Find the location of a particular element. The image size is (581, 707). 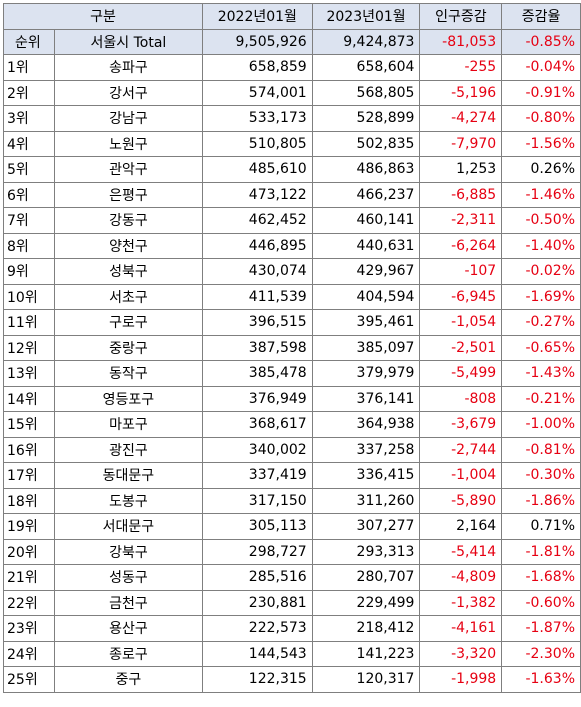

rate-cell: -0.04% is located at coordinates (541, 67).